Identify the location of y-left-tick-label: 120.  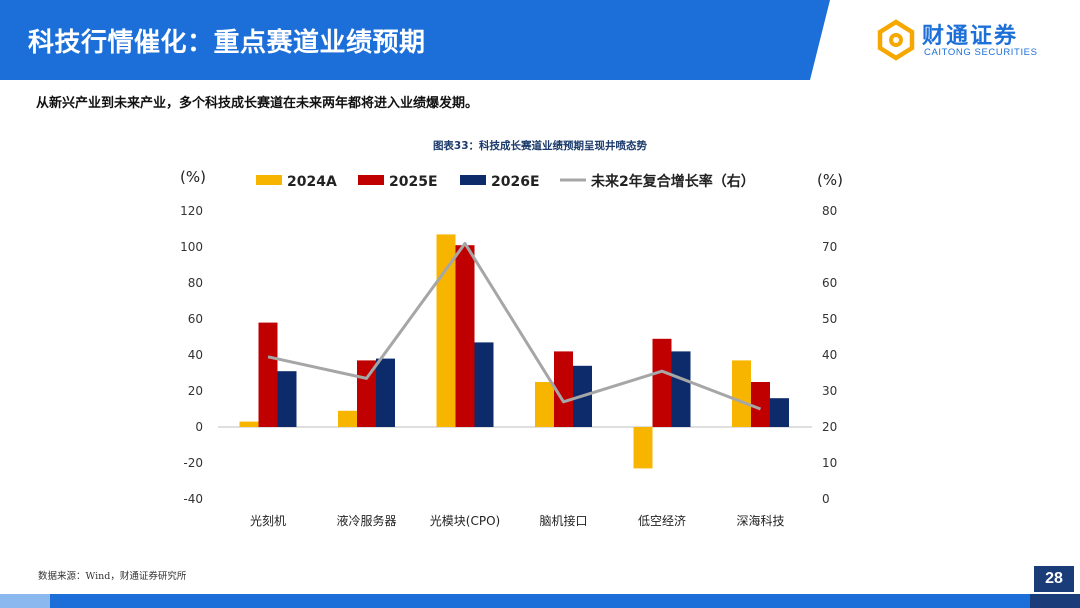
(191, 211).